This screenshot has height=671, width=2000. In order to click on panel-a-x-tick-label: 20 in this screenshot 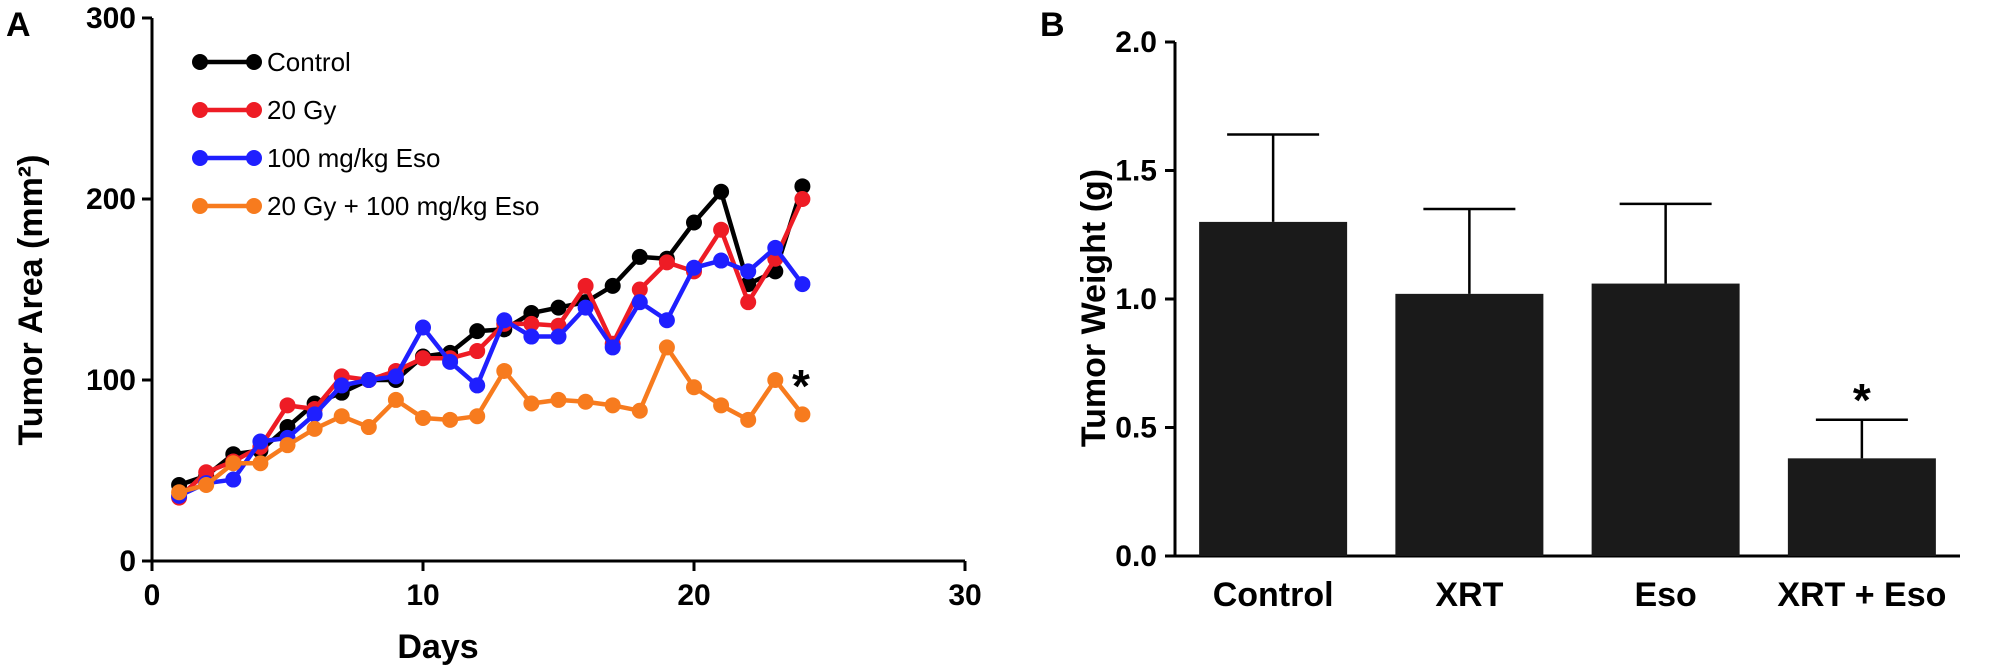, I will do `click(693, 595)`.